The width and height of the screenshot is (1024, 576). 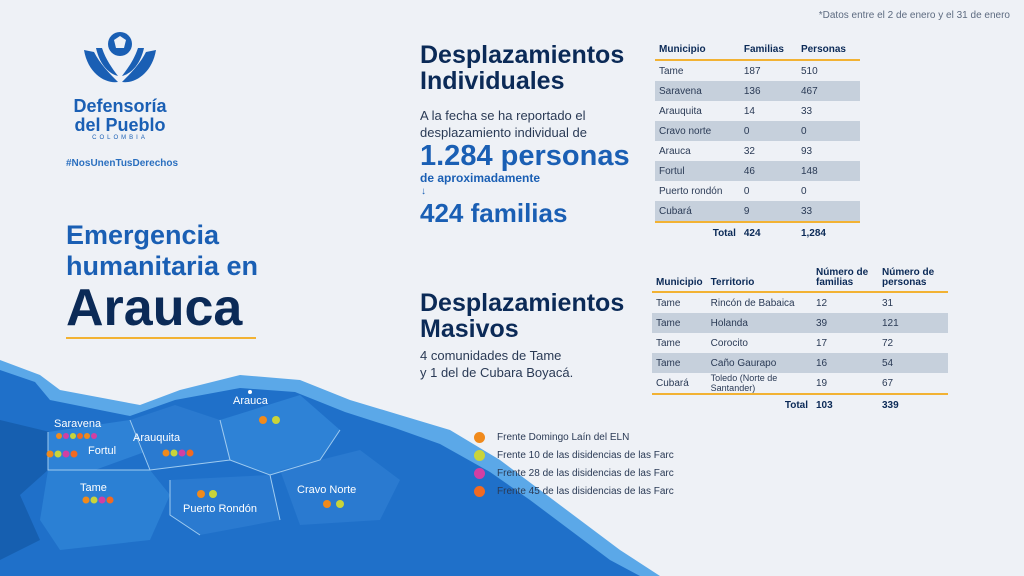 What do you see at coordinates (800, 302) in the screenshot?
I see `table-row: Tame Rincón de Babaica 12 31` at bounding box center [800, 302].